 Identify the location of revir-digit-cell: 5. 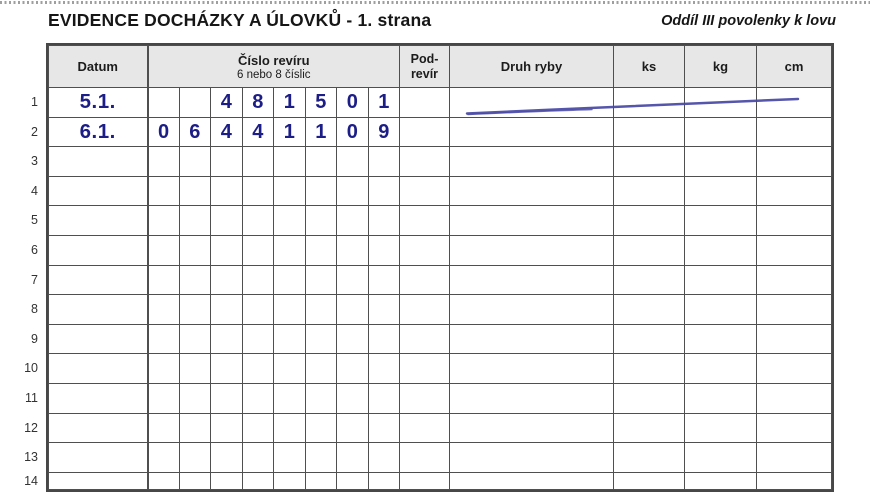
(320, 102).